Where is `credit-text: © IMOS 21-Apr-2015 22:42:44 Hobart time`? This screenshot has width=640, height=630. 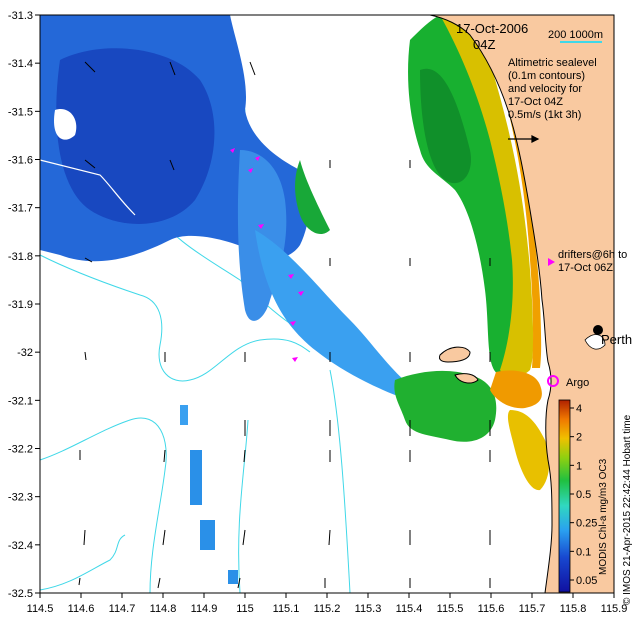
credit-text: © IMOS 21-Apr-2015 22:42:44 Hobart time is located at coordinates (627, 509).